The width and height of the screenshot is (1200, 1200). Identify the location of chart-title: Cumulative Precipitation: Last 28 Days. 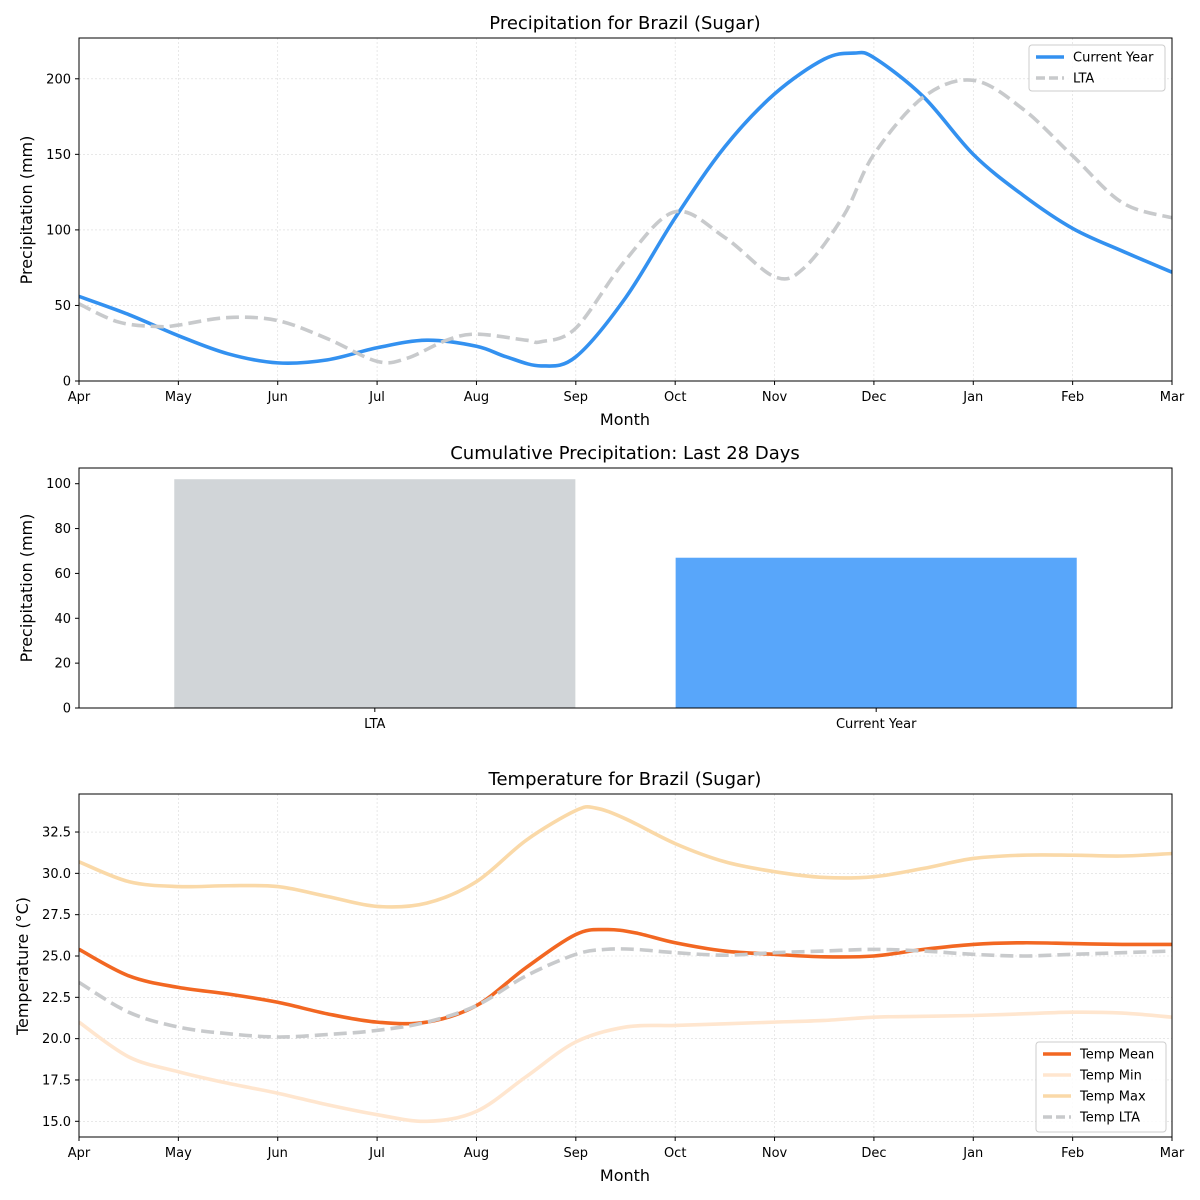
(625, 453).